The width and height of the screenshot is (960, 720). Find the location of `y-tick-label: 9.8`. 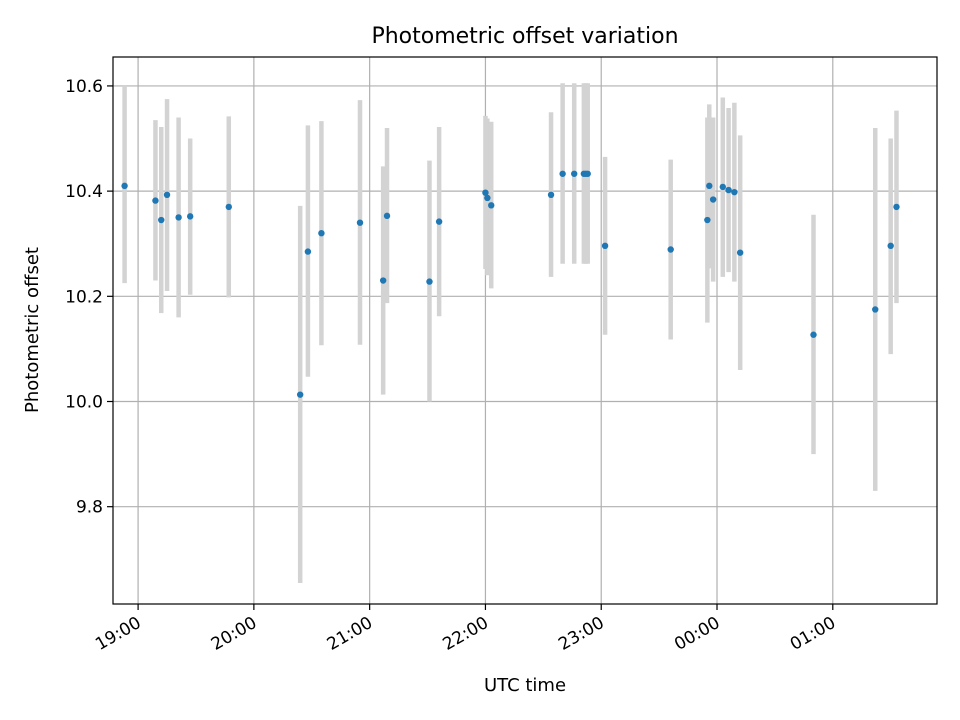

y-tick-label: 9.8 is located at coordinates (89, 508).